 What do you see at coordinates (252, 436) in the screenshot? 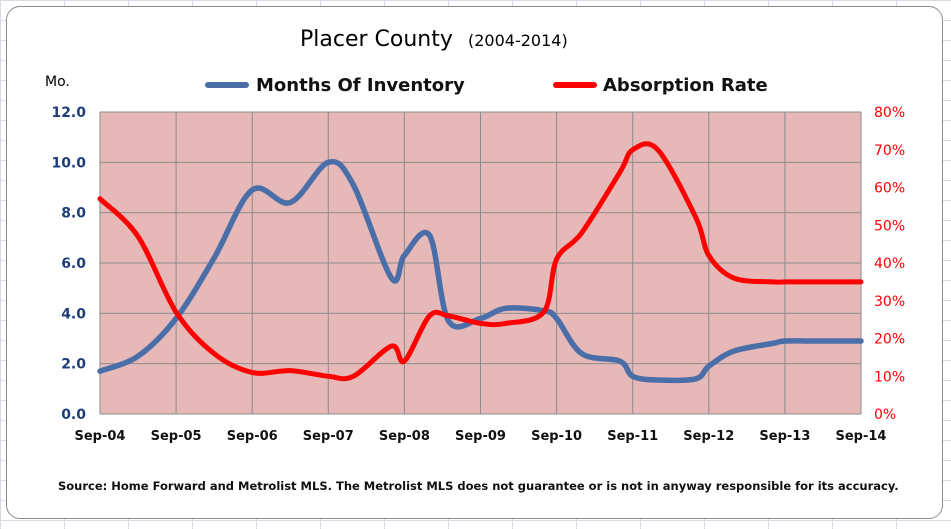
I see `x-tick-label: Sep-06` at bounding box center [252, 436].